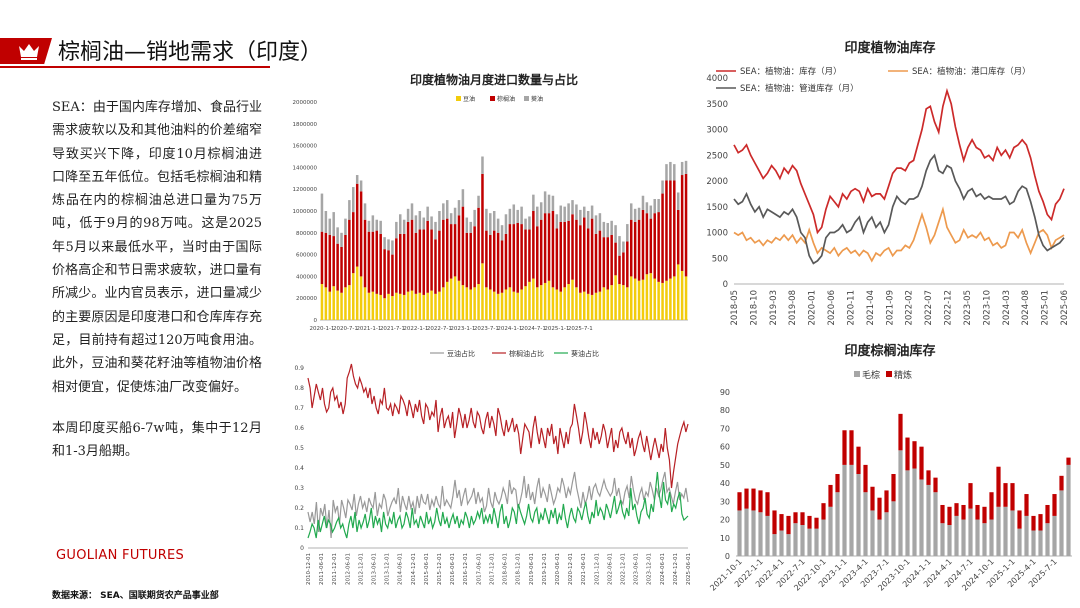 The image size is (1080, 608). Describe the element at coordinates (462, 329) in the screenshot. I see `x-tick-label: 2023-1-1` at that location.